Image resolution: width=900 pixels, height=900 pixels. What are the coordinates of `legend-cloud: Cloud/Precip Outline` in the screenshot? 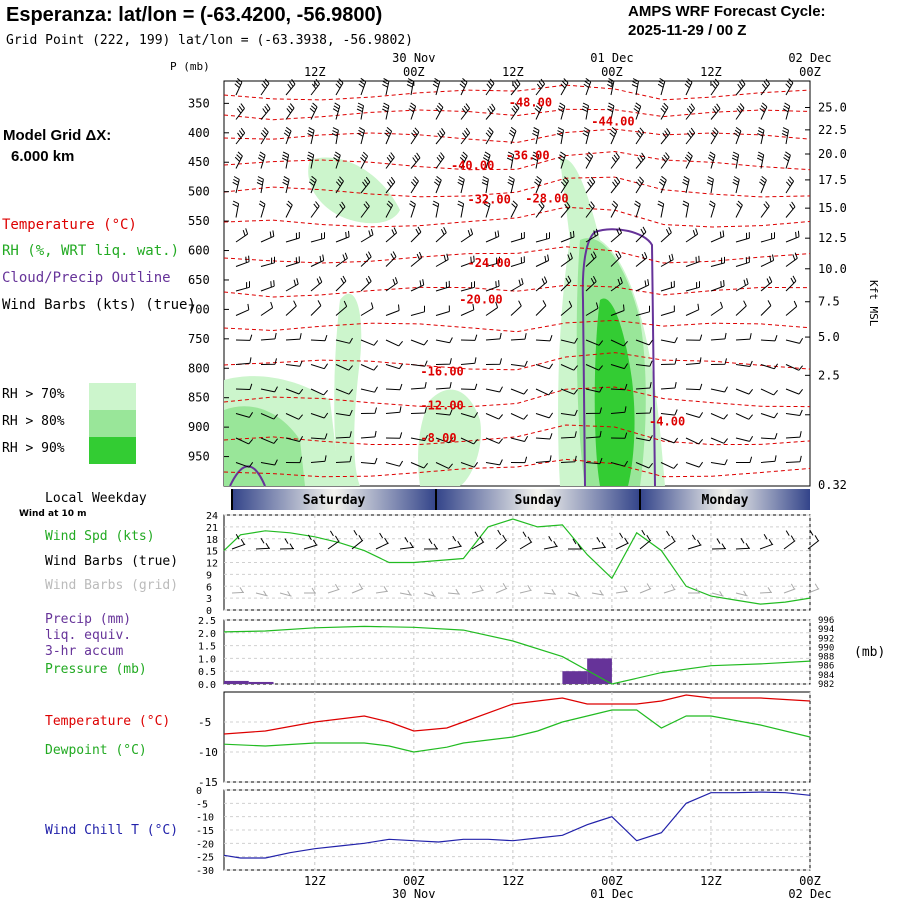 It's located at (86, 278).